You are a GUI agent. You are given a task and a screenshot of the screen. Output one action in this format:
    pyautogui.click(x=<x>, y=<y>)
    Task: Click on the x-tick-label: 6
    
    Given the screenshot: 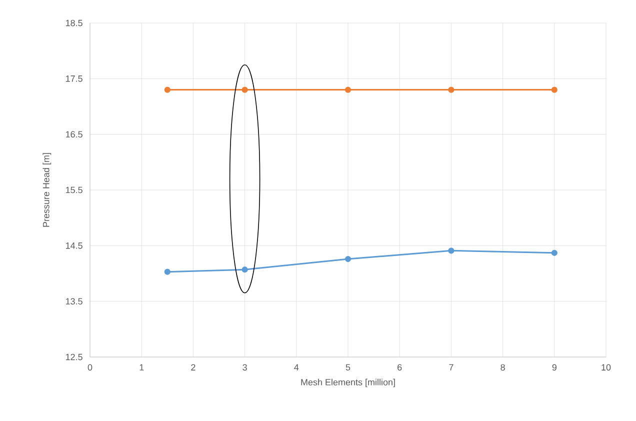 What is the action you would take?
    pyautogui.click(x=400, y=367)
    